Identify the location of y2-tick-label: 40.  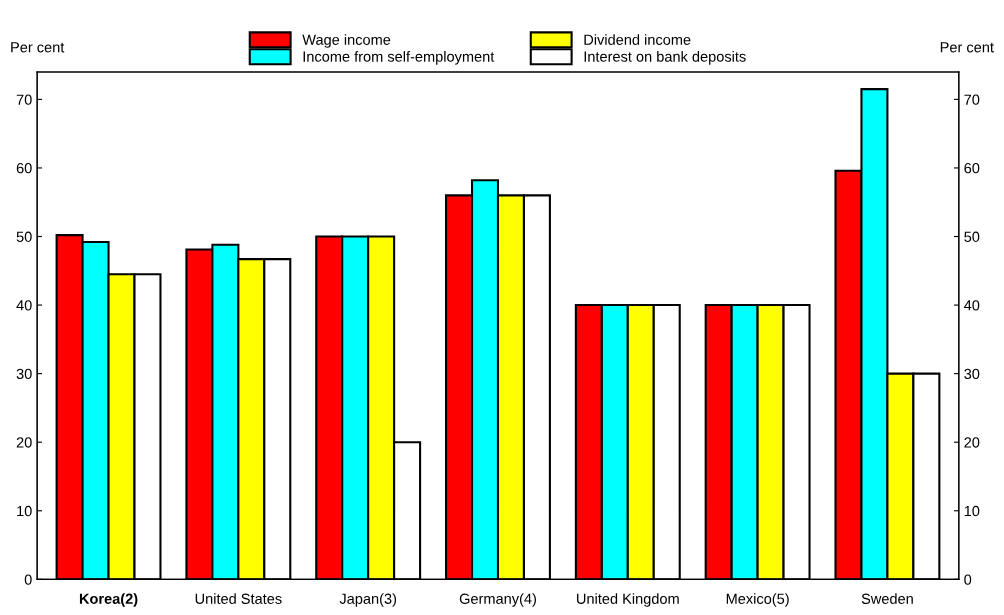
(972, 305).